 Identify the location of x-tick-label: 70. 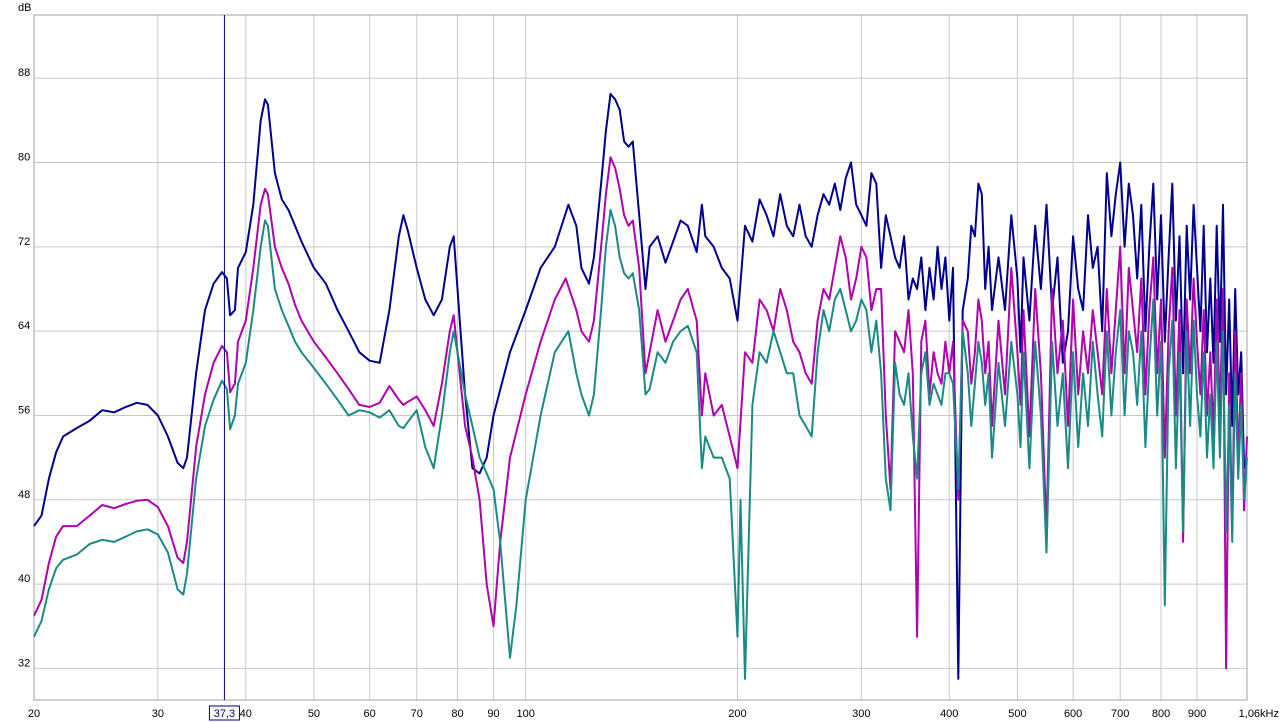
(417, 714).